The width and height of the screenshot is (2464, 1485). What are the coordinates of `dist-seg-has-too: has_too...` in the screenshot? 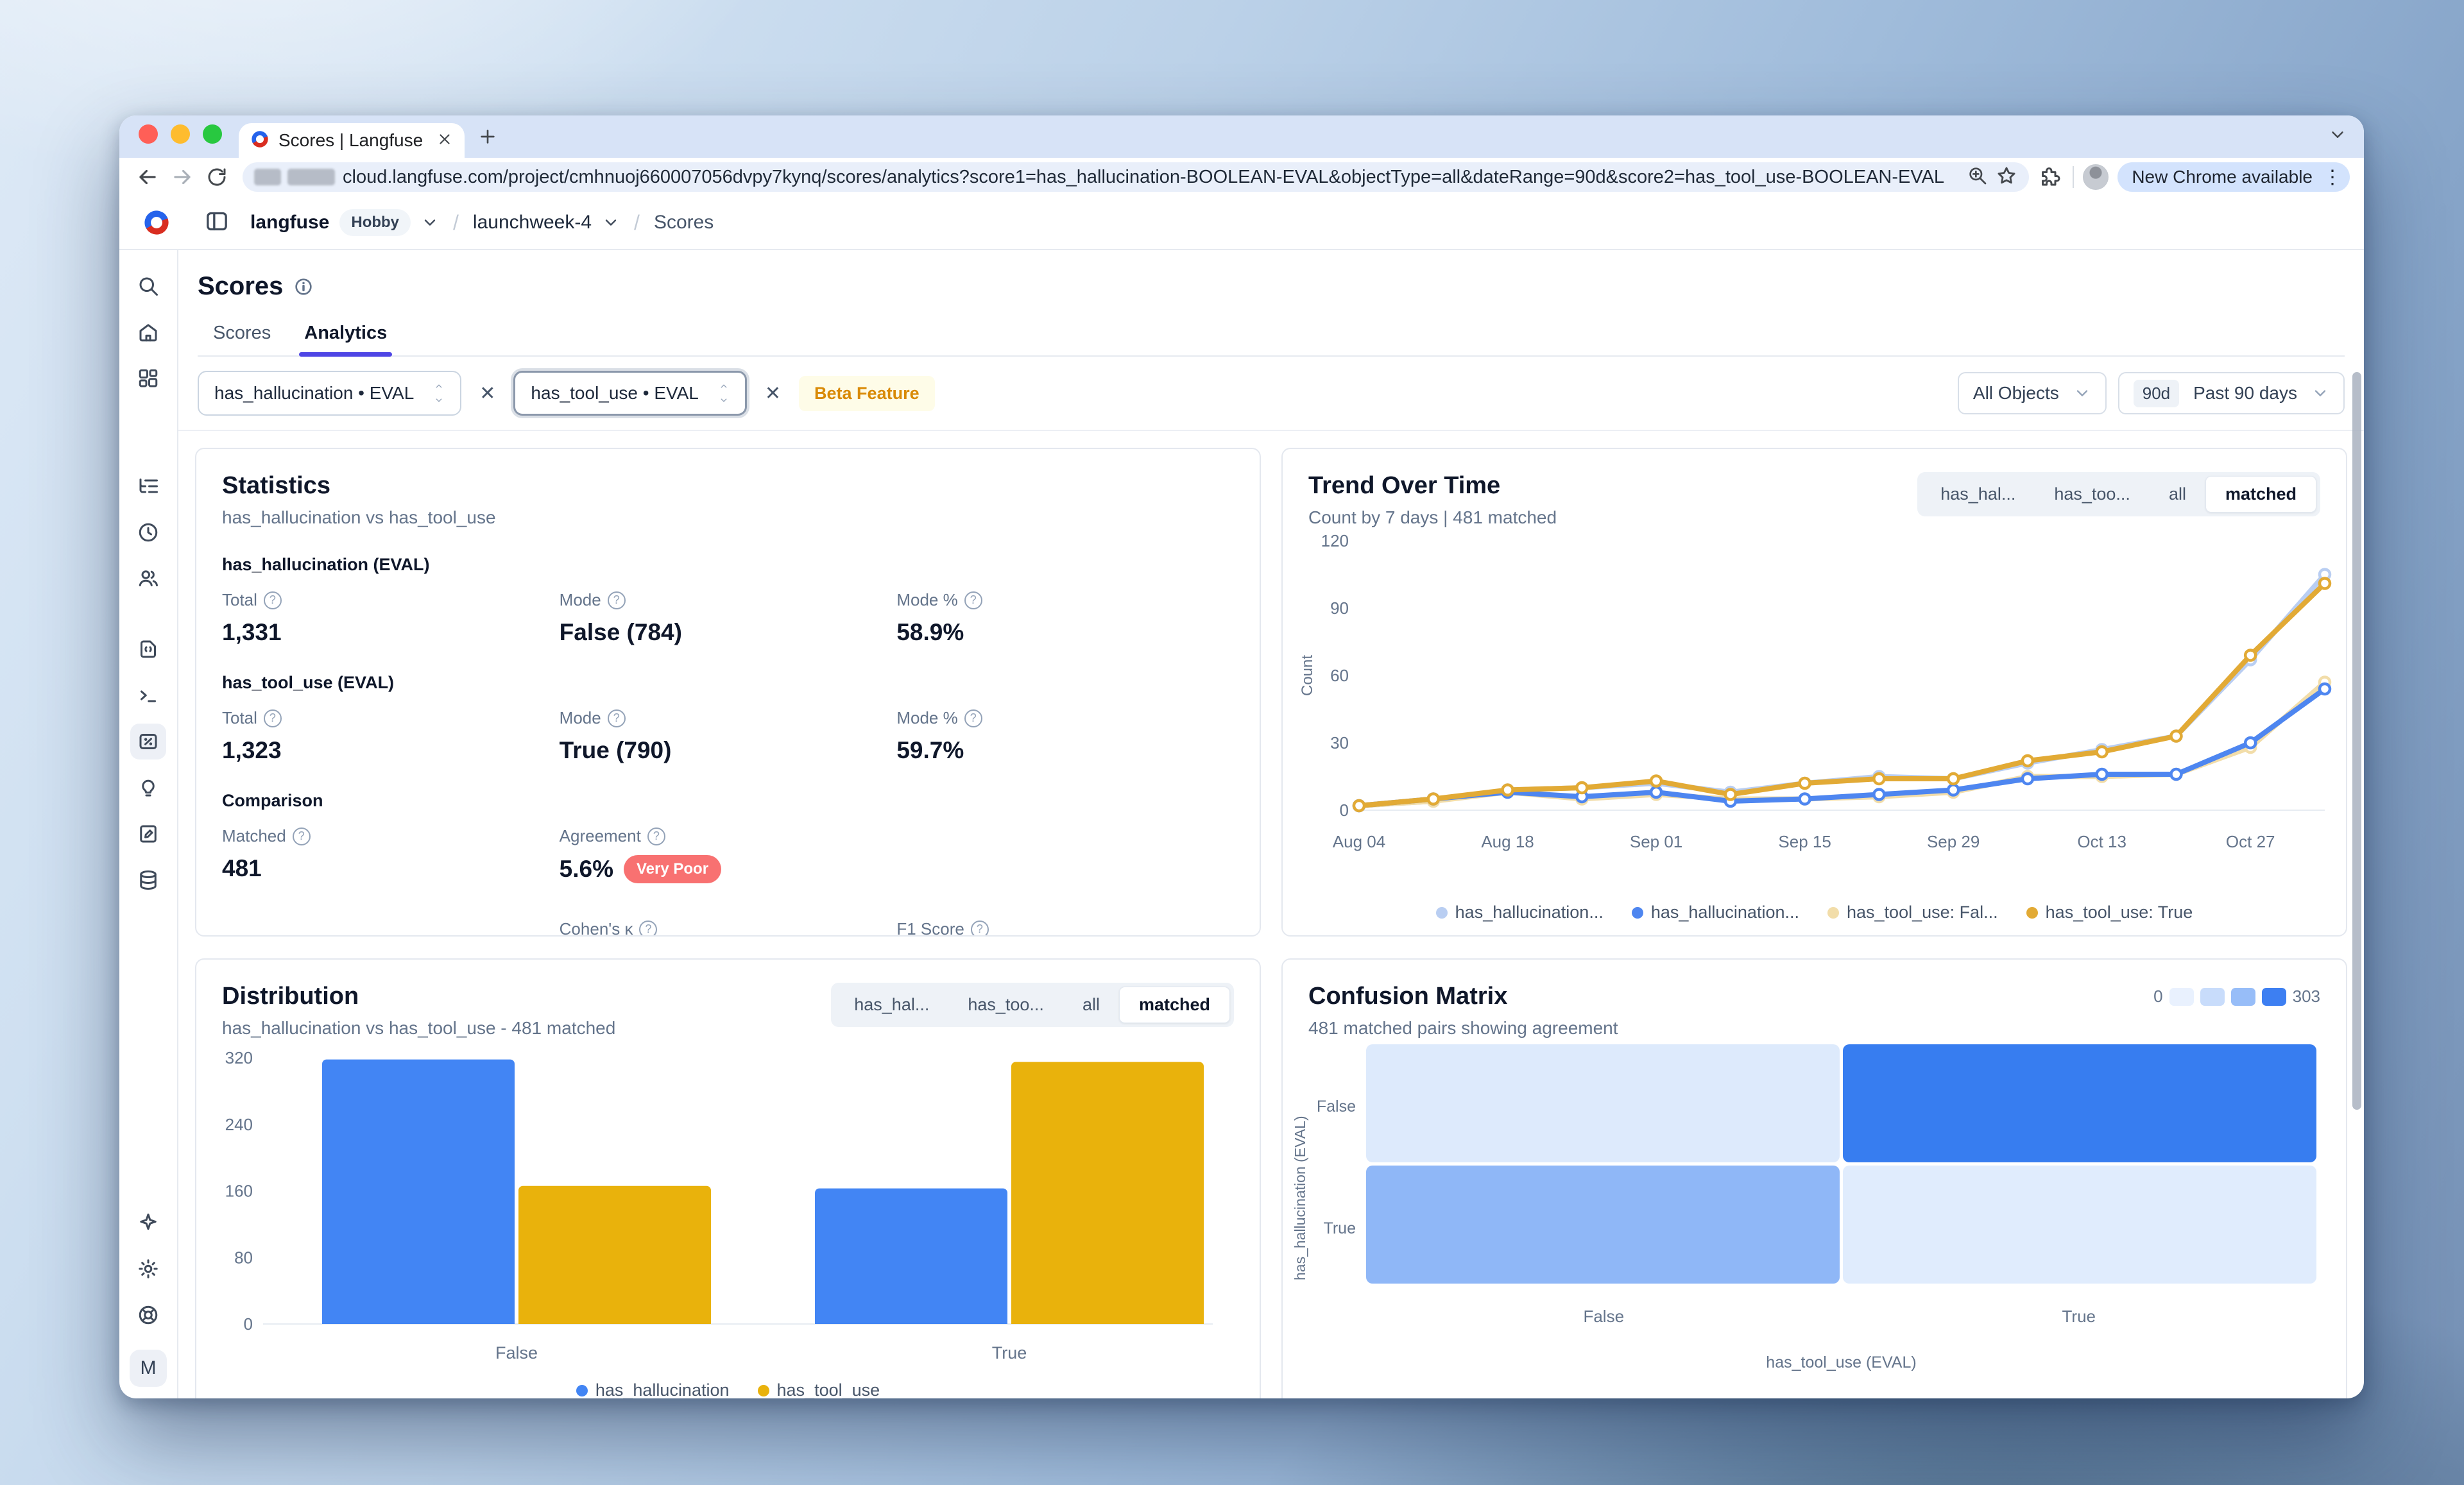 It's located at (1006, 1005).